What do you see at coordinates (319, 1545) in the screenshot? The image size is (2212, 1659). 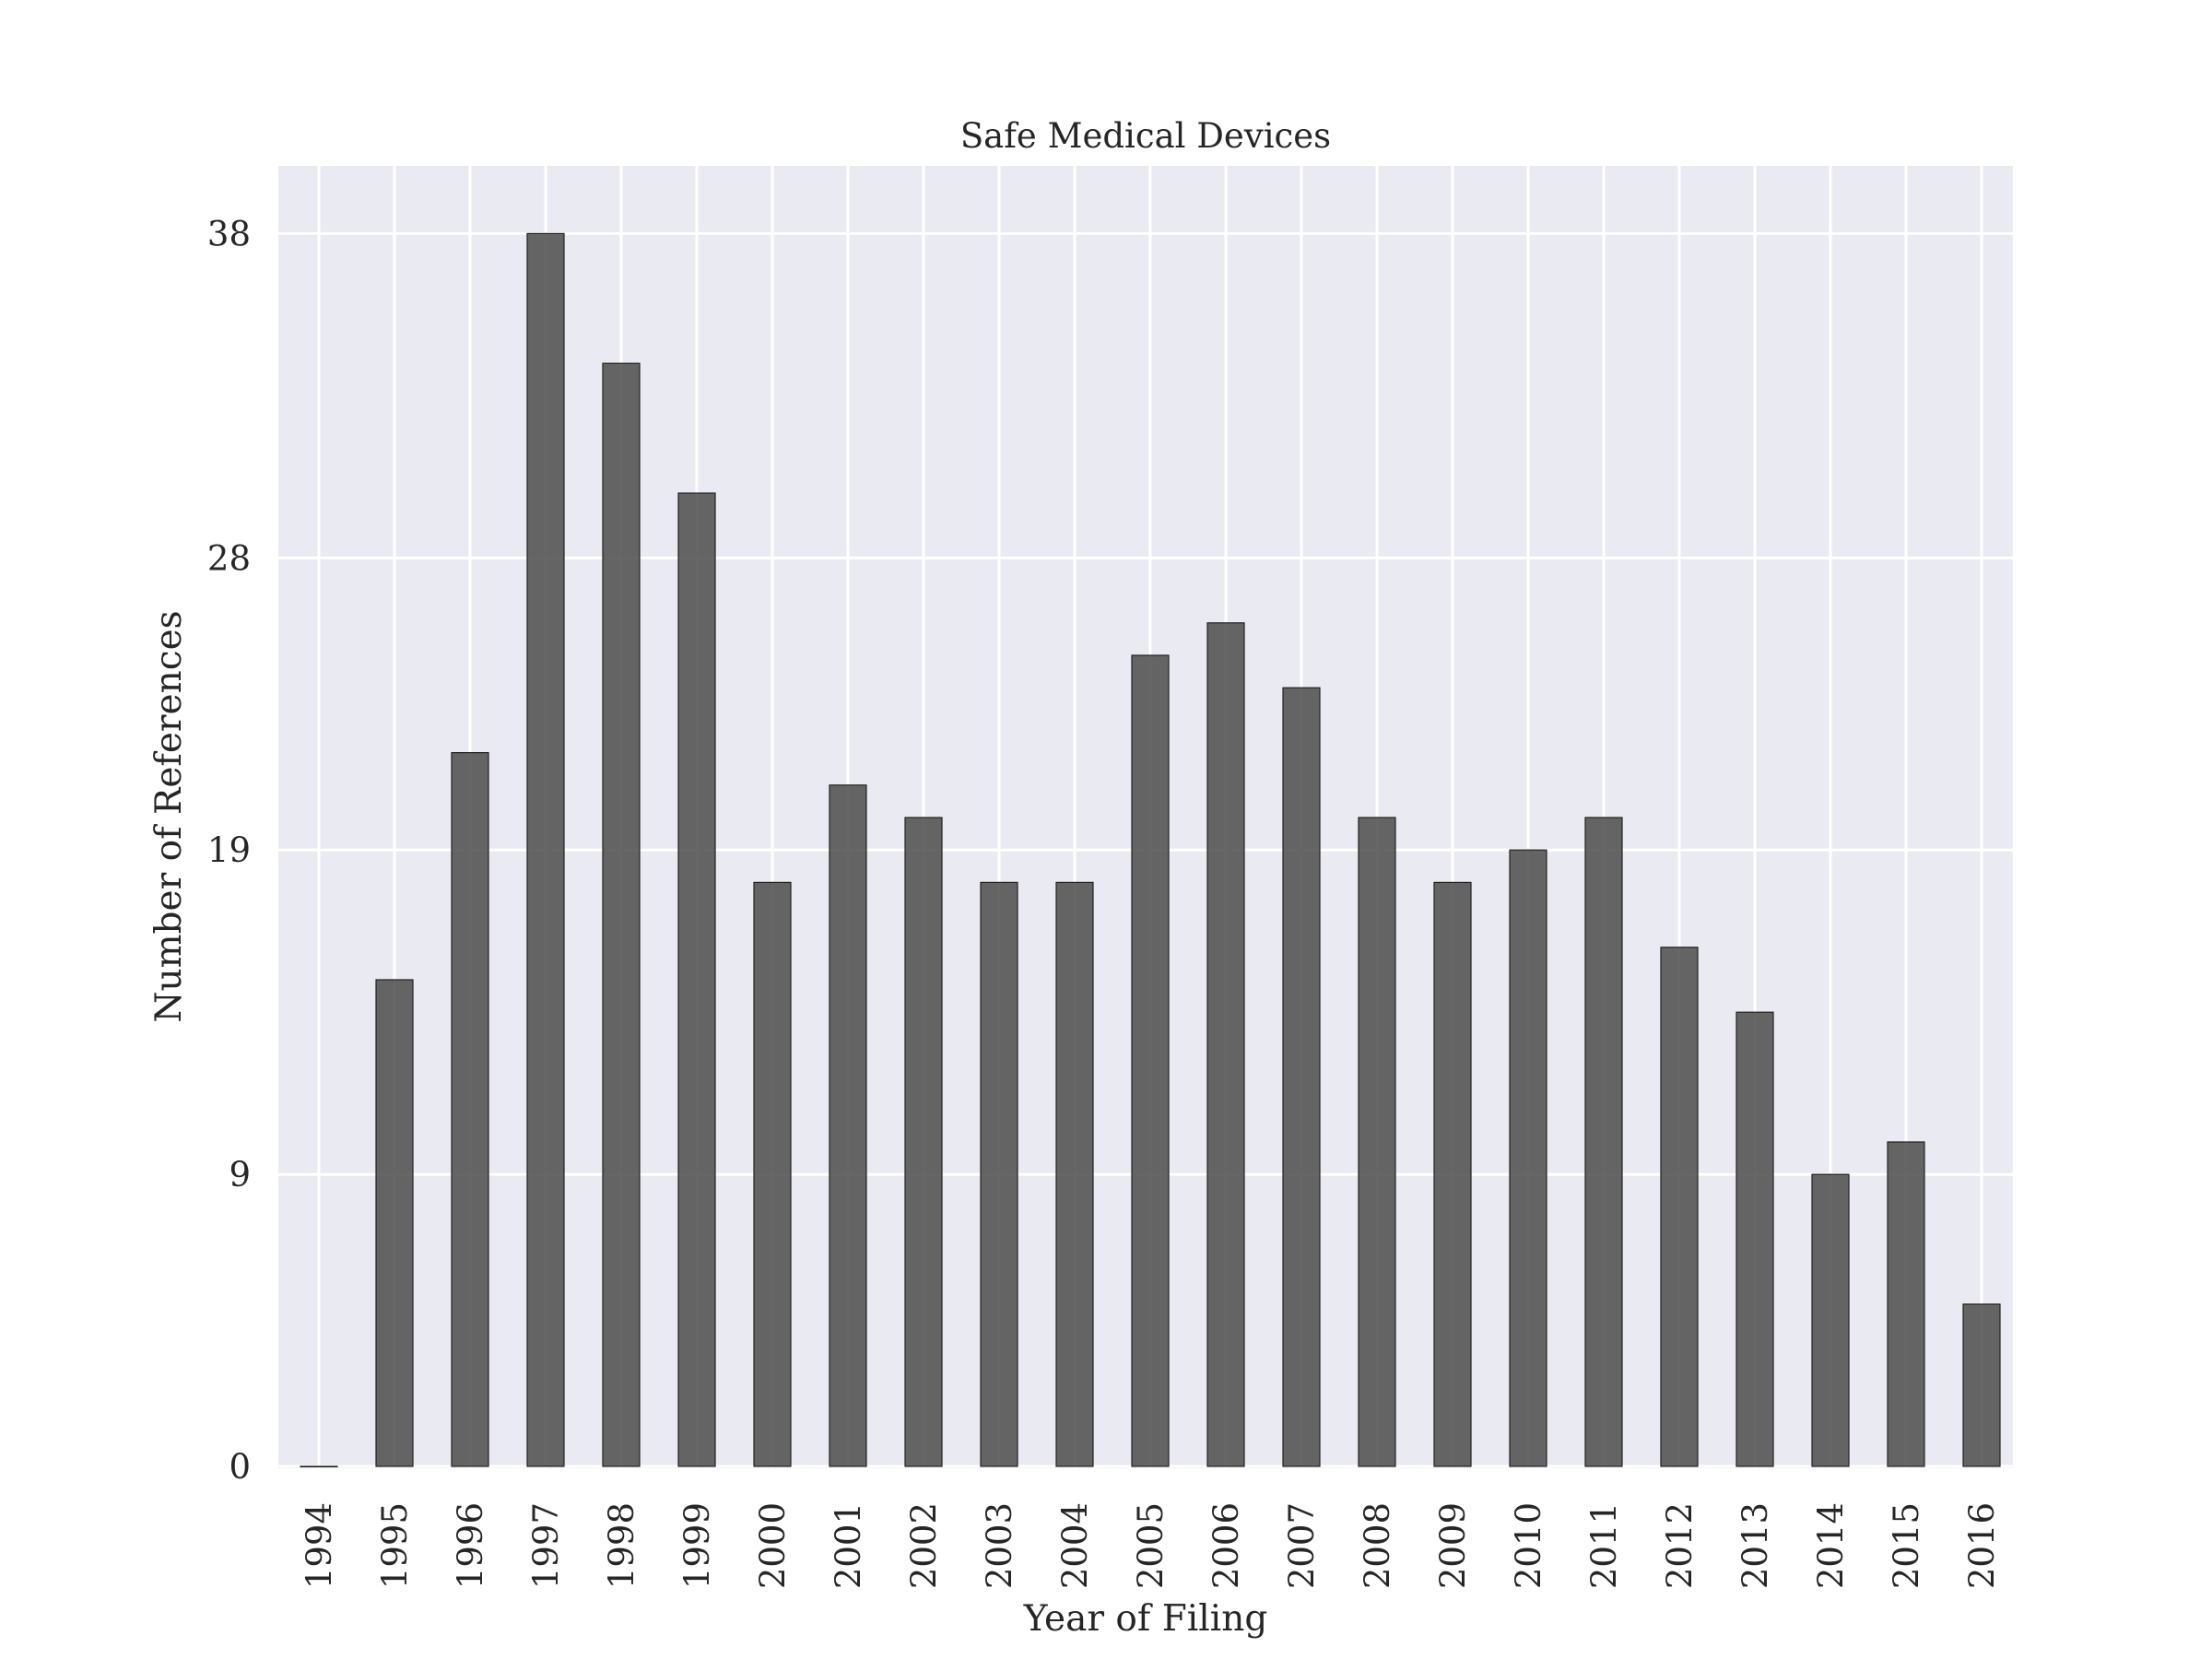 I see `x-tick-label: 1994` at bounding box center [319, 1545].